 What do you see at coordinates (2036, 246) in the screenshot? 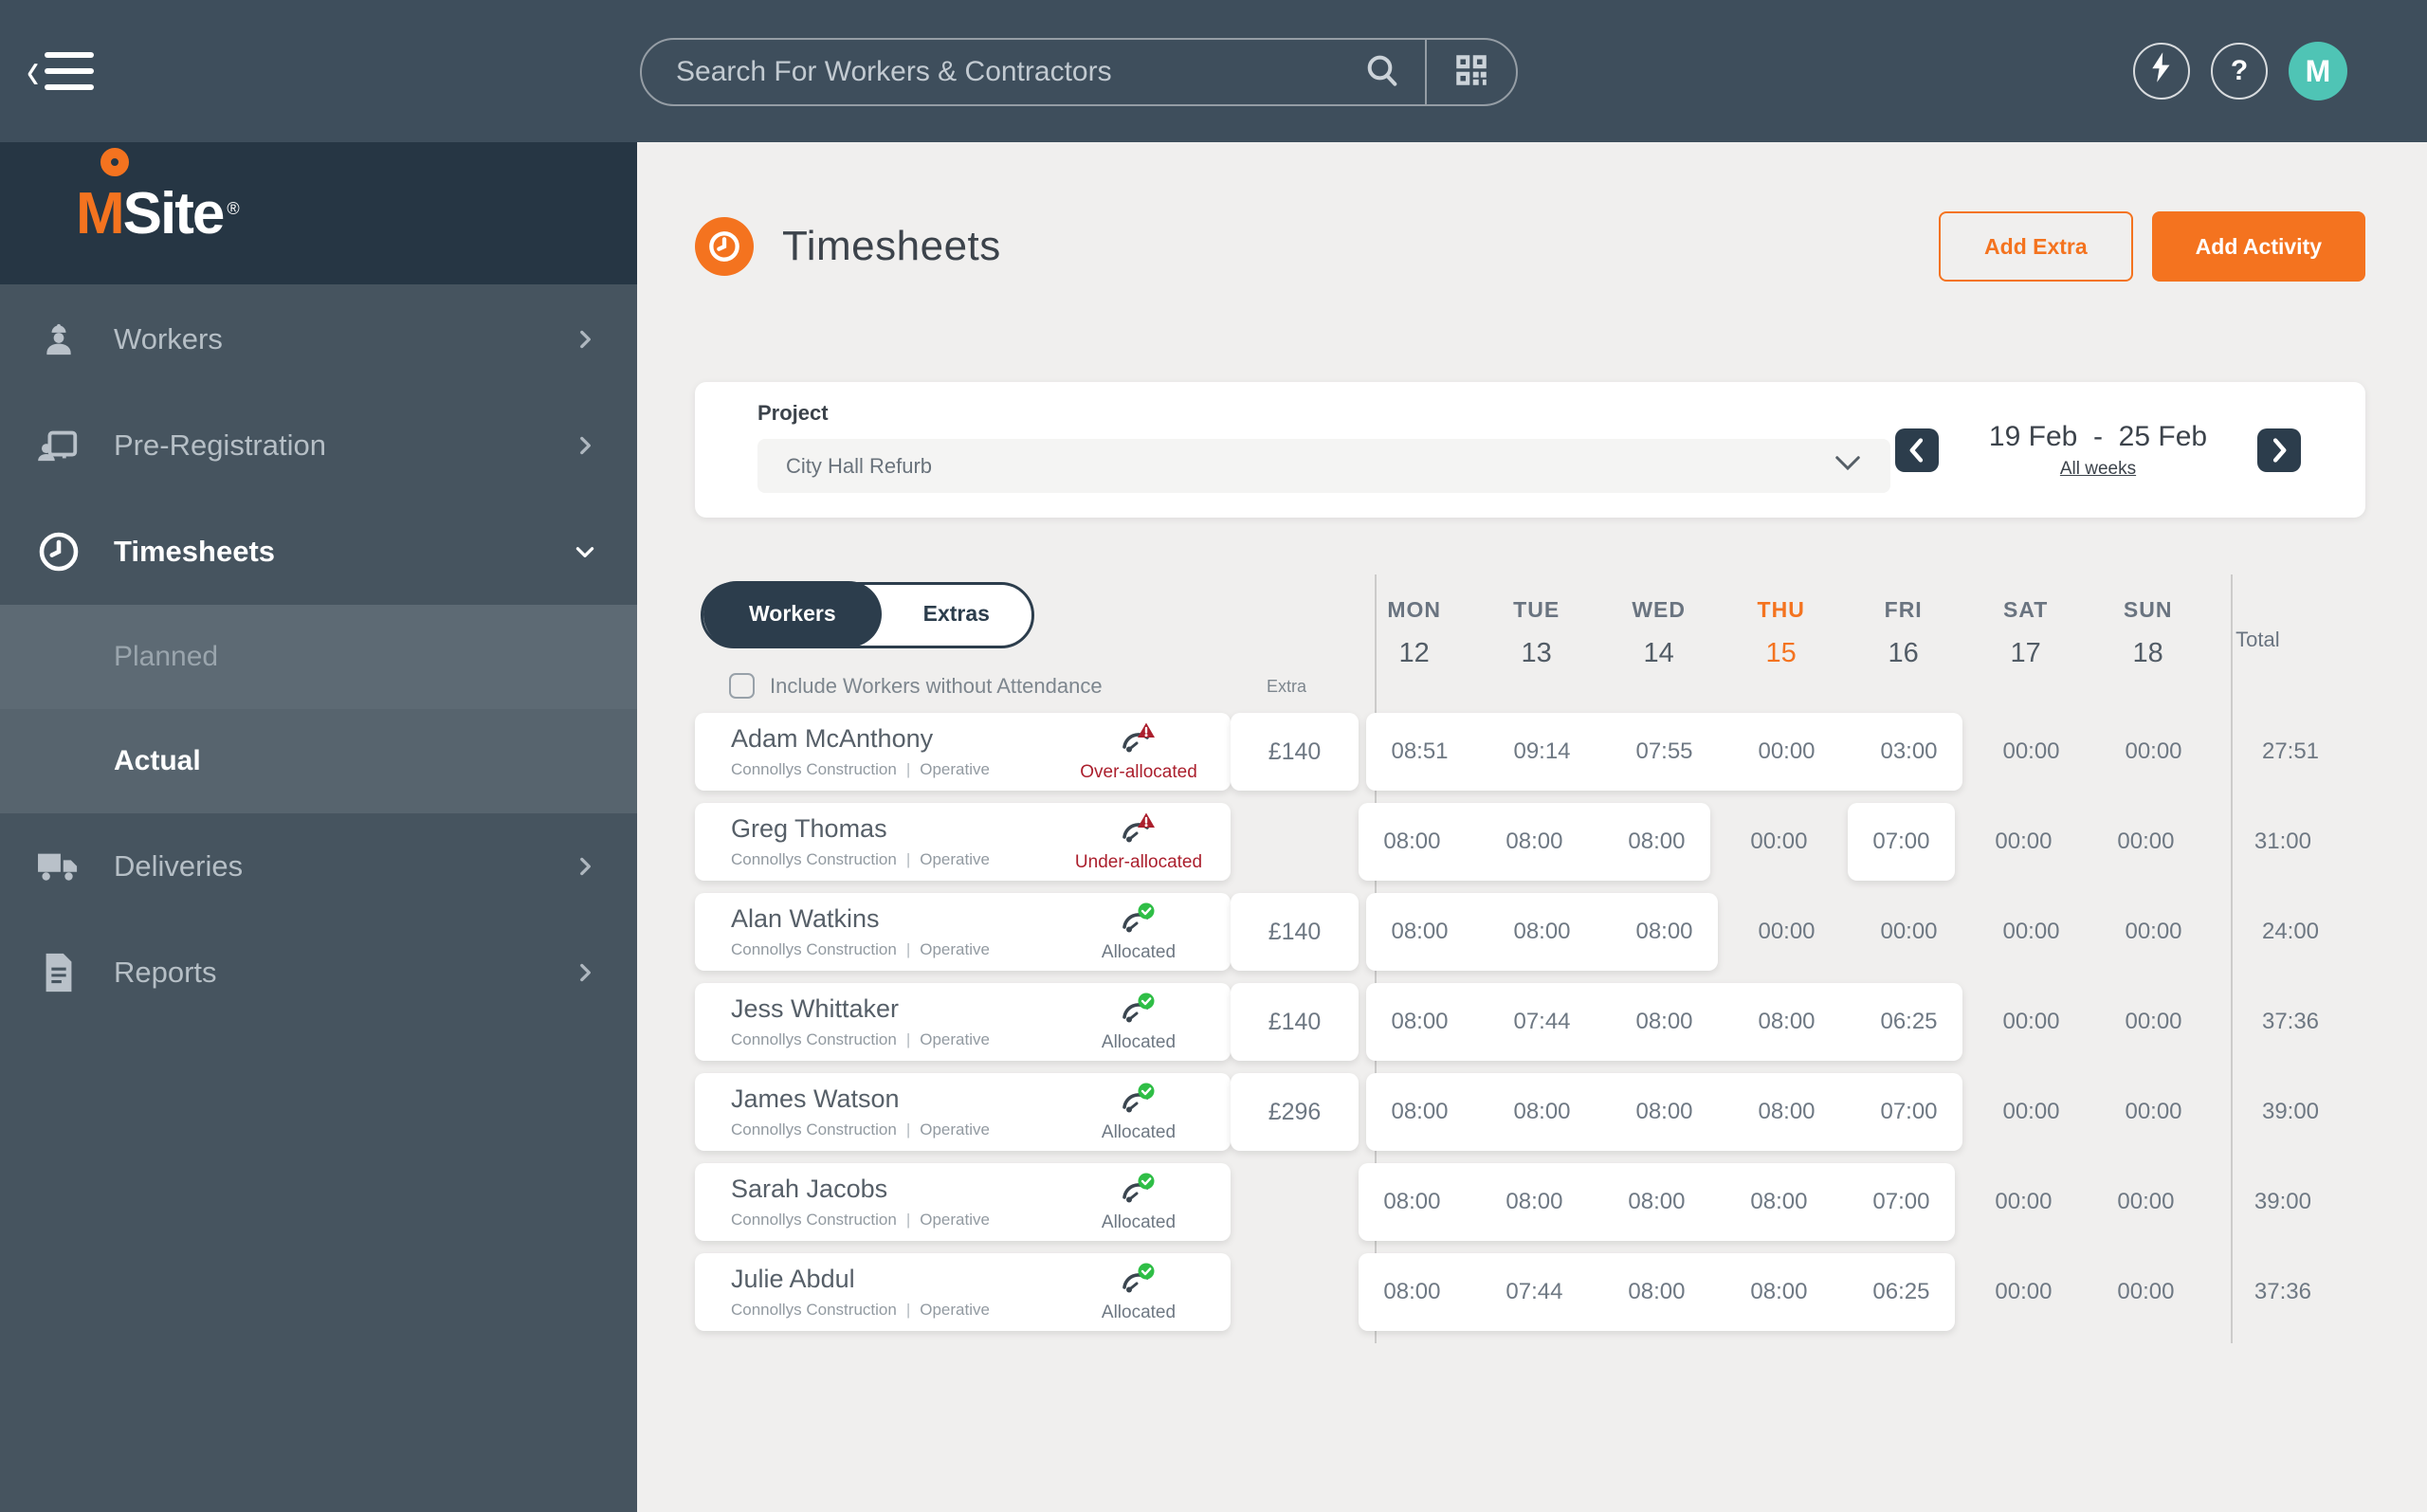
I see `add-extra-button: Add Extra` at bounding box center [2036, 246].